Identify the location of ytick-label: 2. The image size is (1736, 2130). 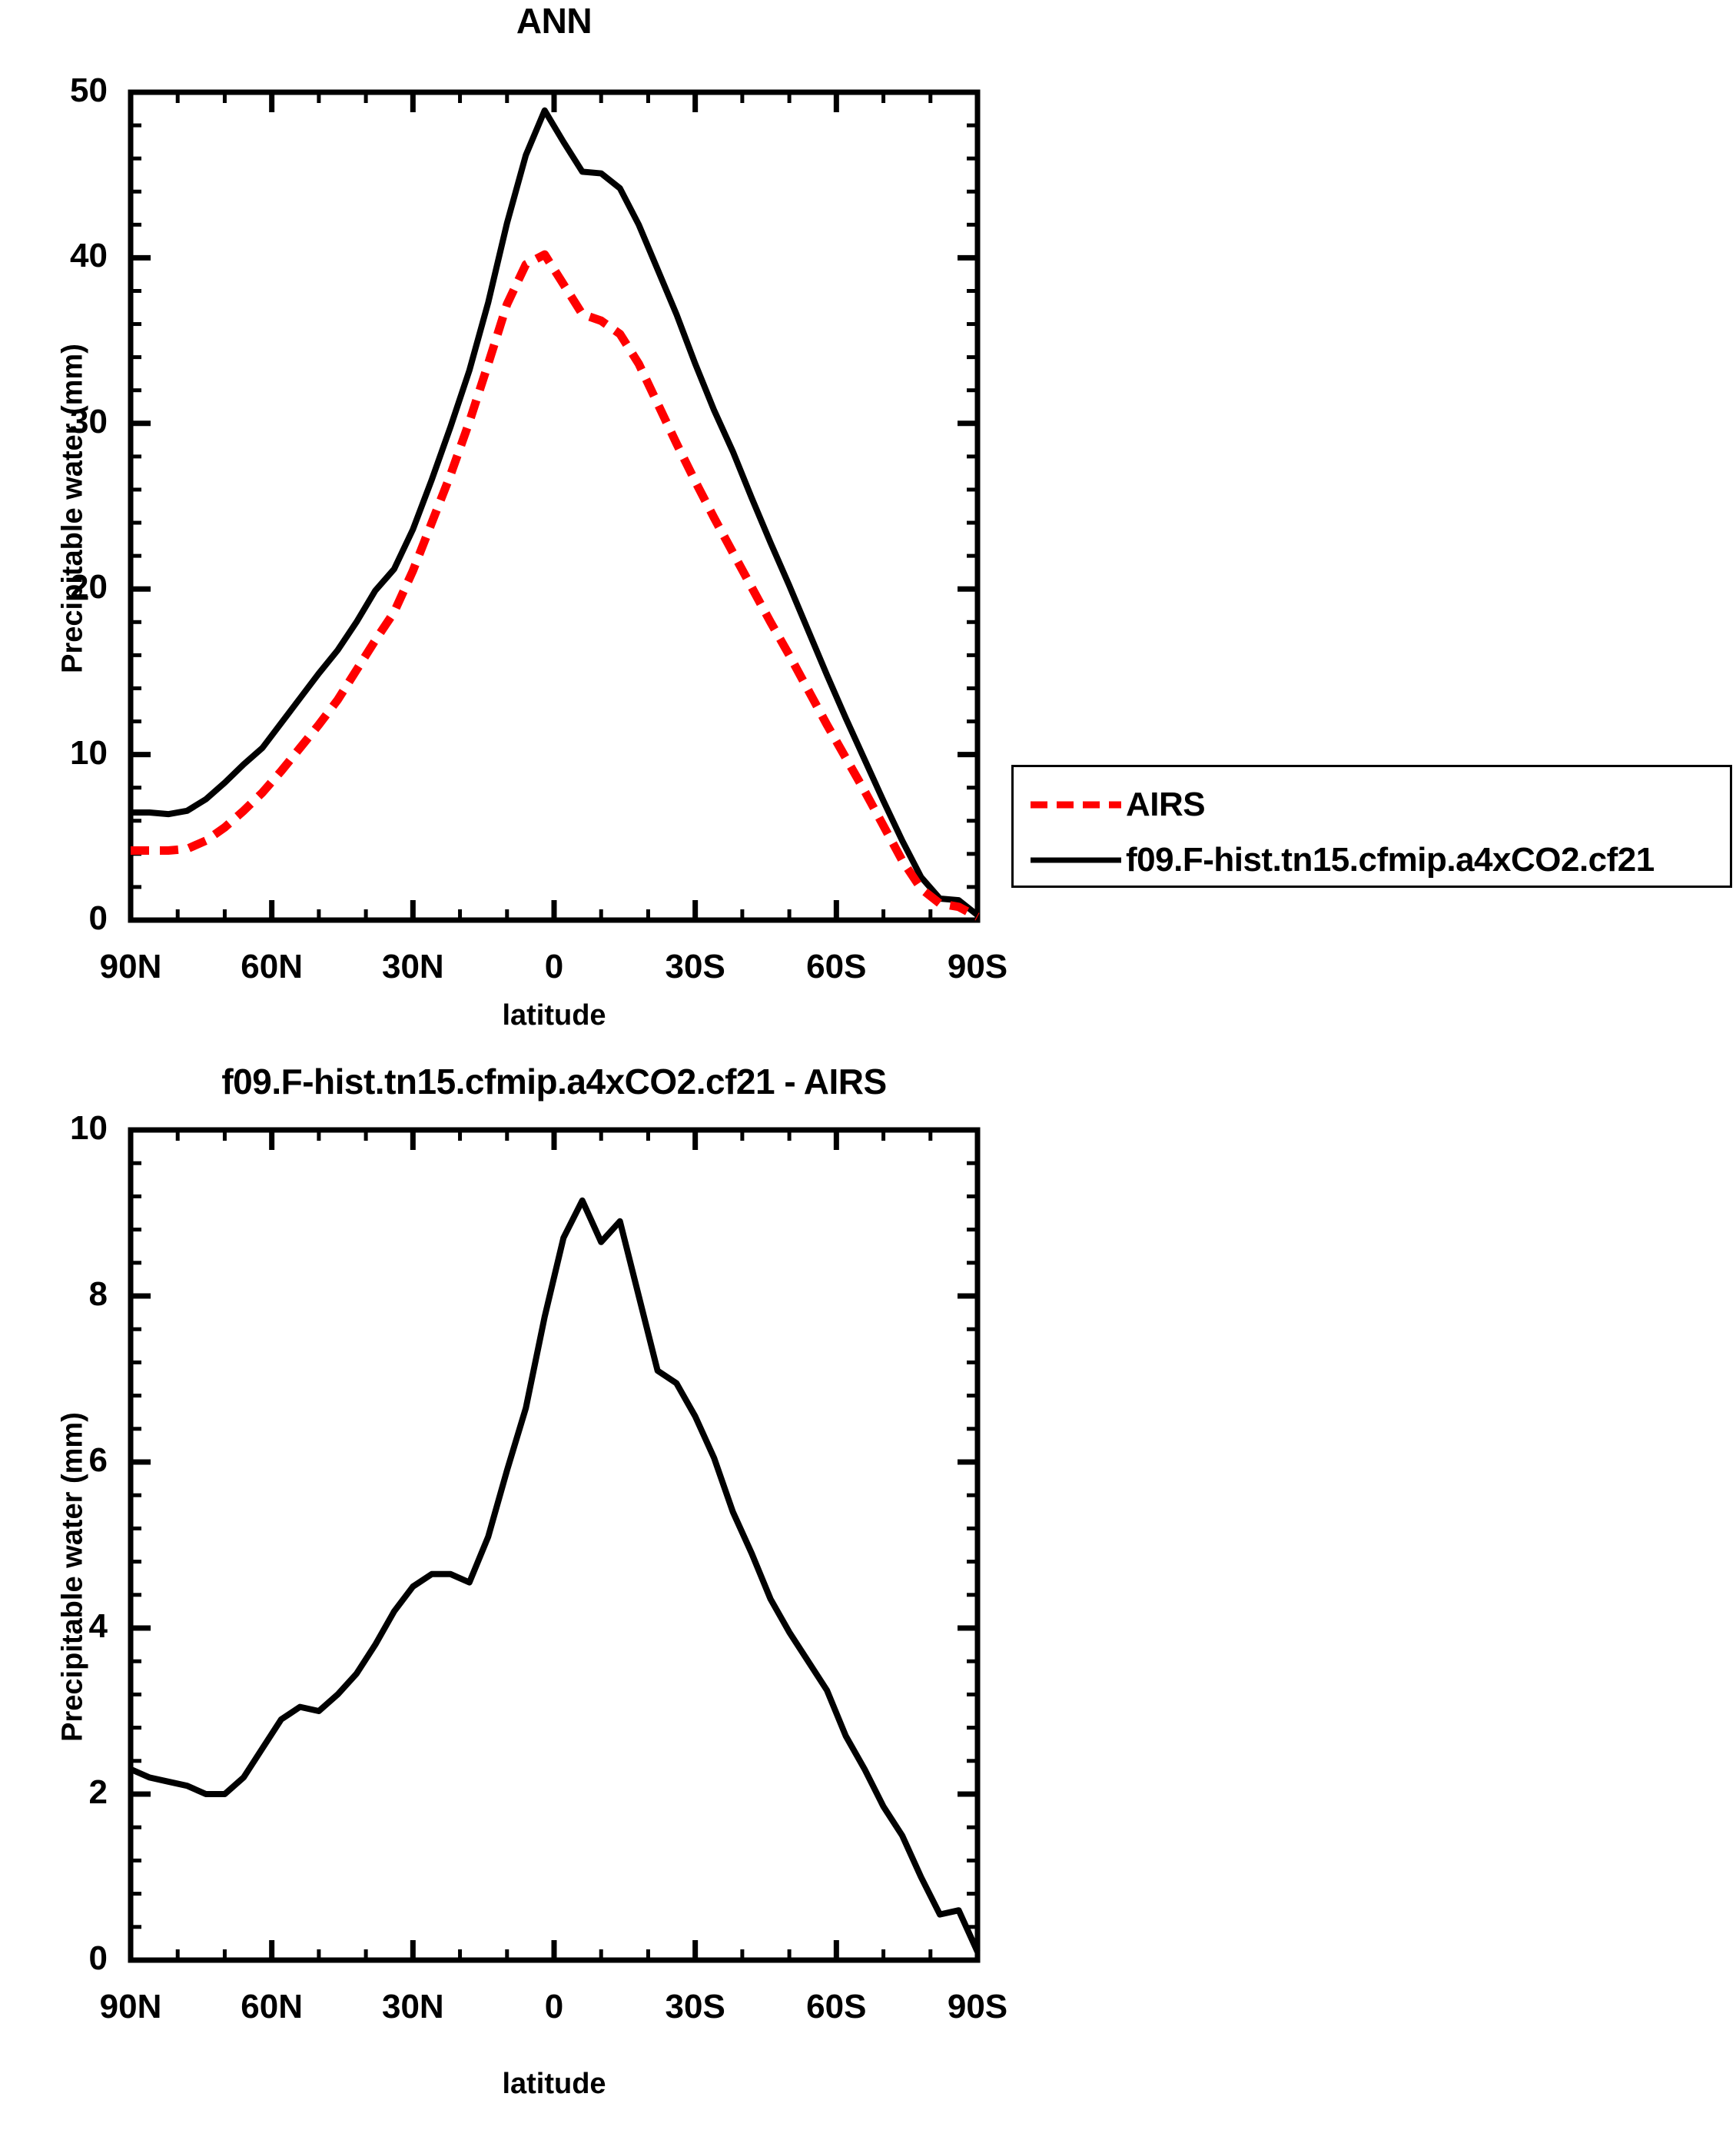
(98, 1792).